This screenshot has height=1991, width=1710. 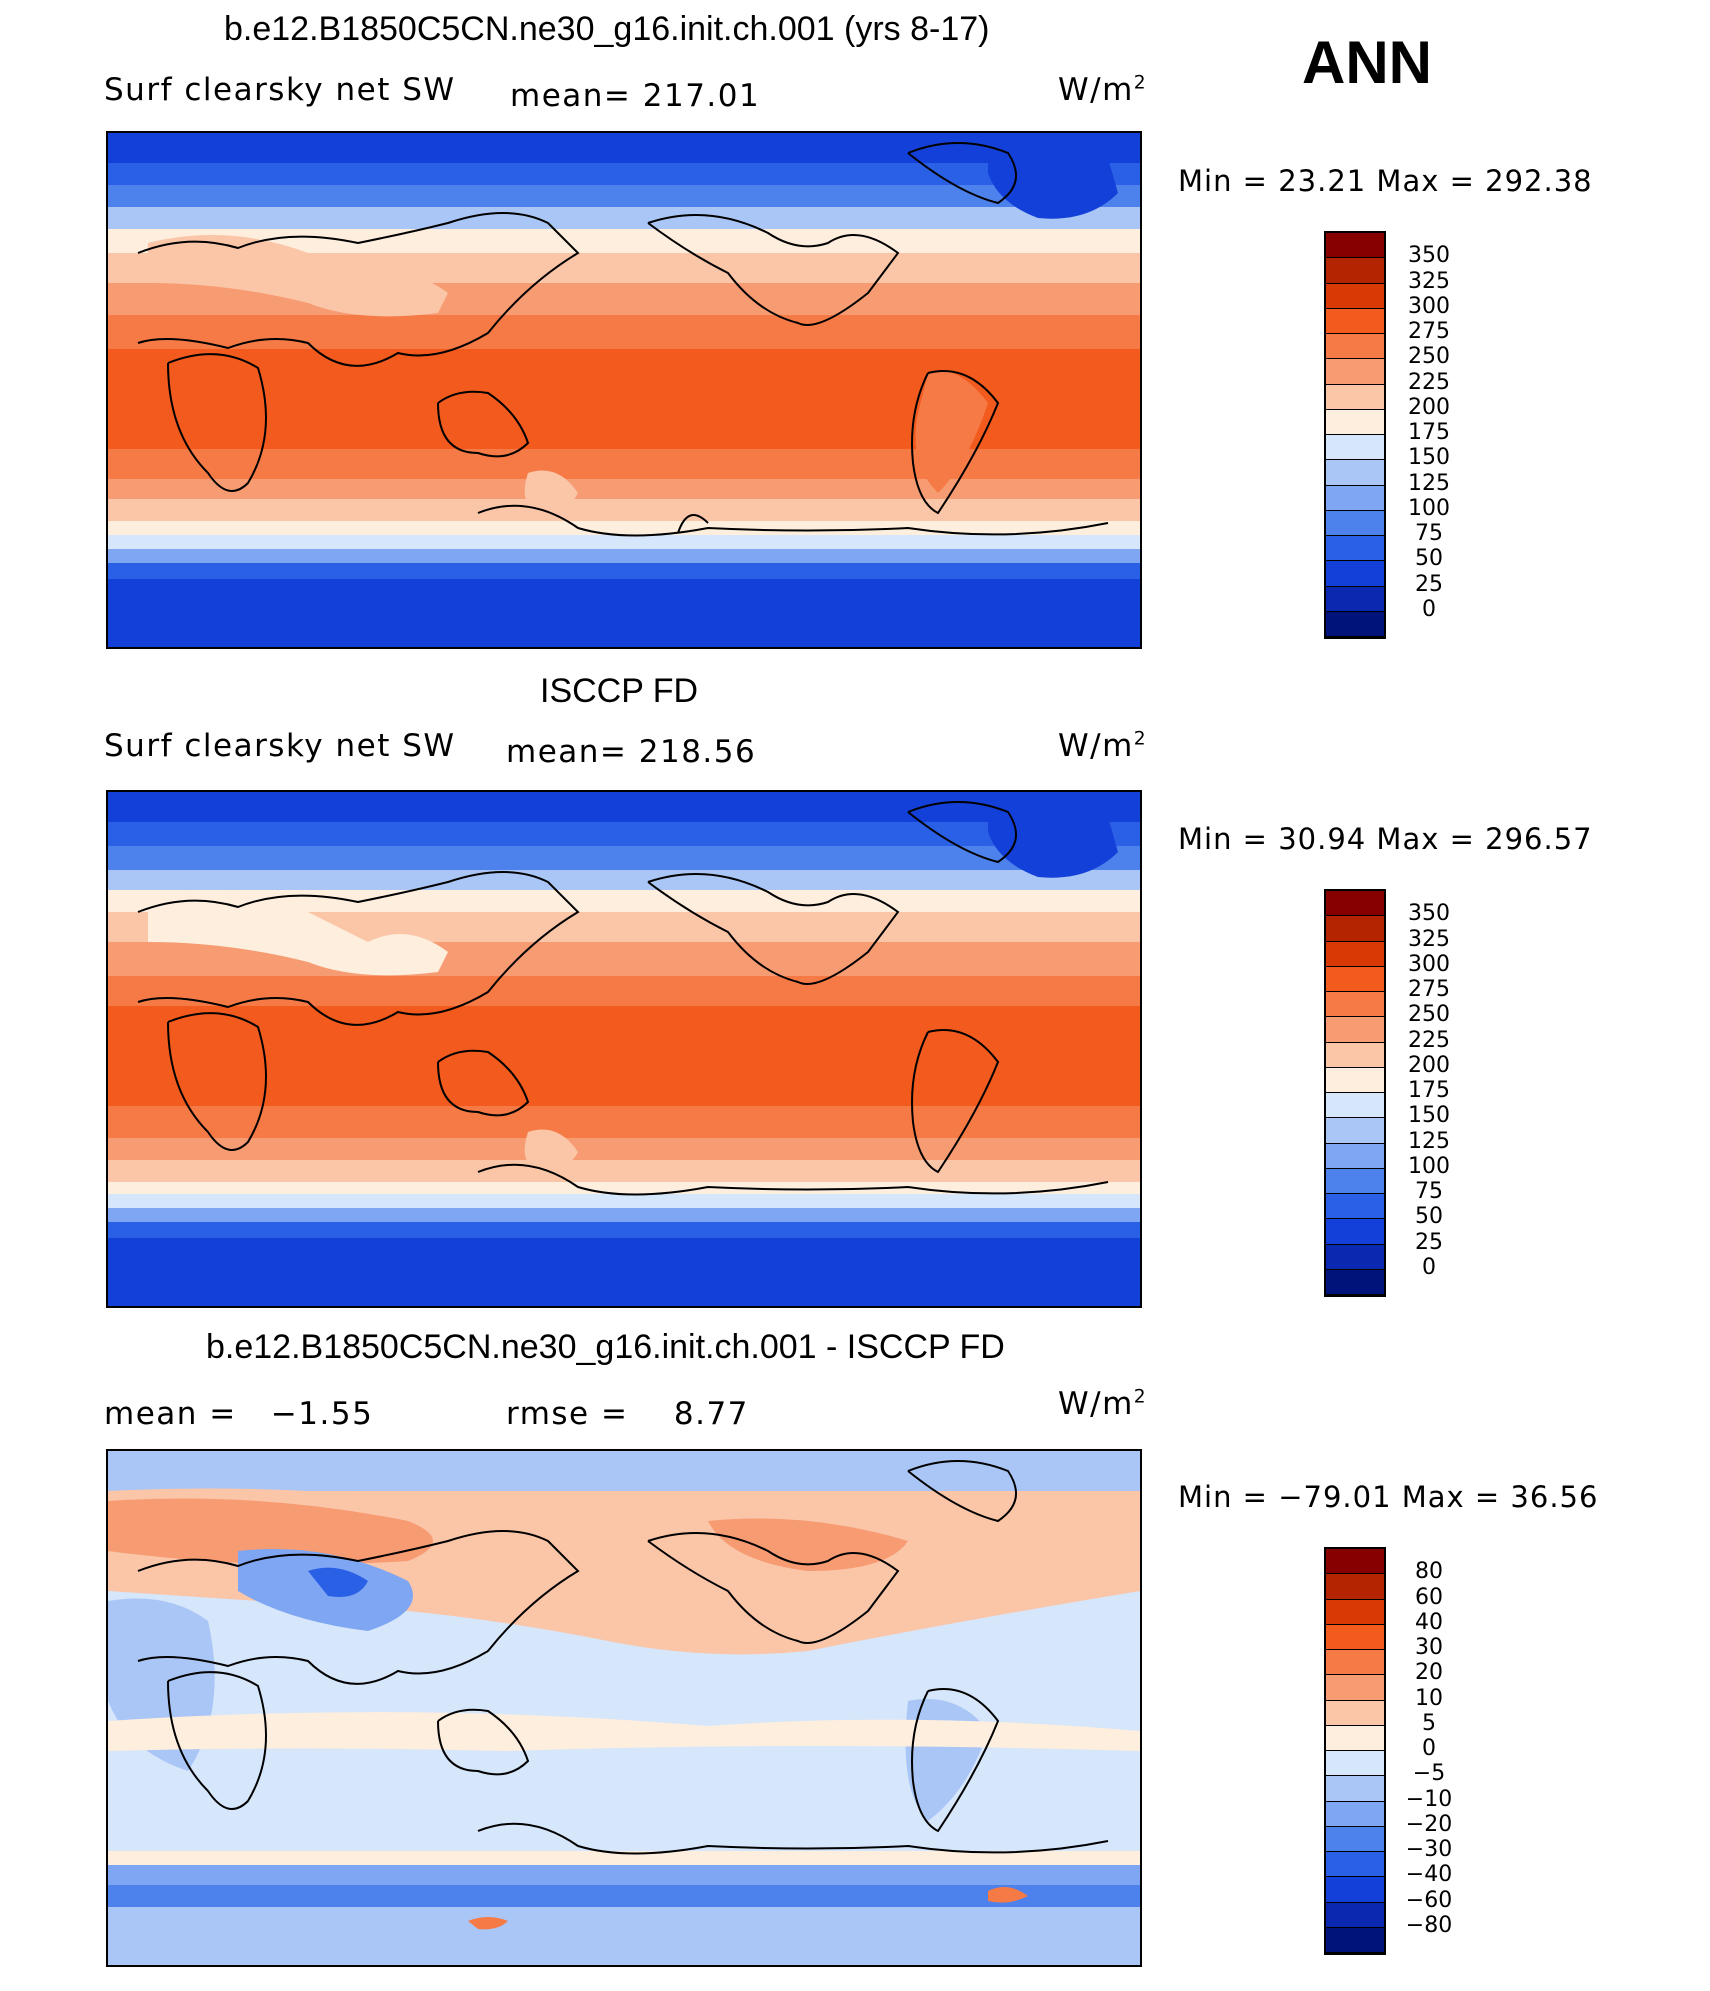 What do you see at coordinates (1388, 1497) in the screenshot?
I see `panel3-minmax: Min = −79.01 Max = 36.56` at bounding box center [1388, 1497].